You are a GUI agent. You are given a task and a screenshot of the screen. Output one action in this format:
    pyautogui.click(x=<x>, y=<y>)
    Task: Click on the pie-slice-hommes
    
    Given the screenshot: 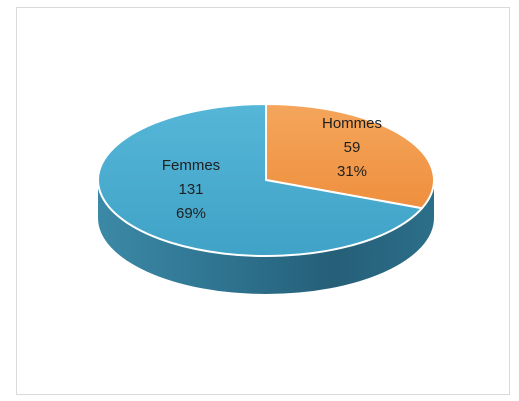 What is the action you would take?
    pyautogui.click(x=350, y=156)
    